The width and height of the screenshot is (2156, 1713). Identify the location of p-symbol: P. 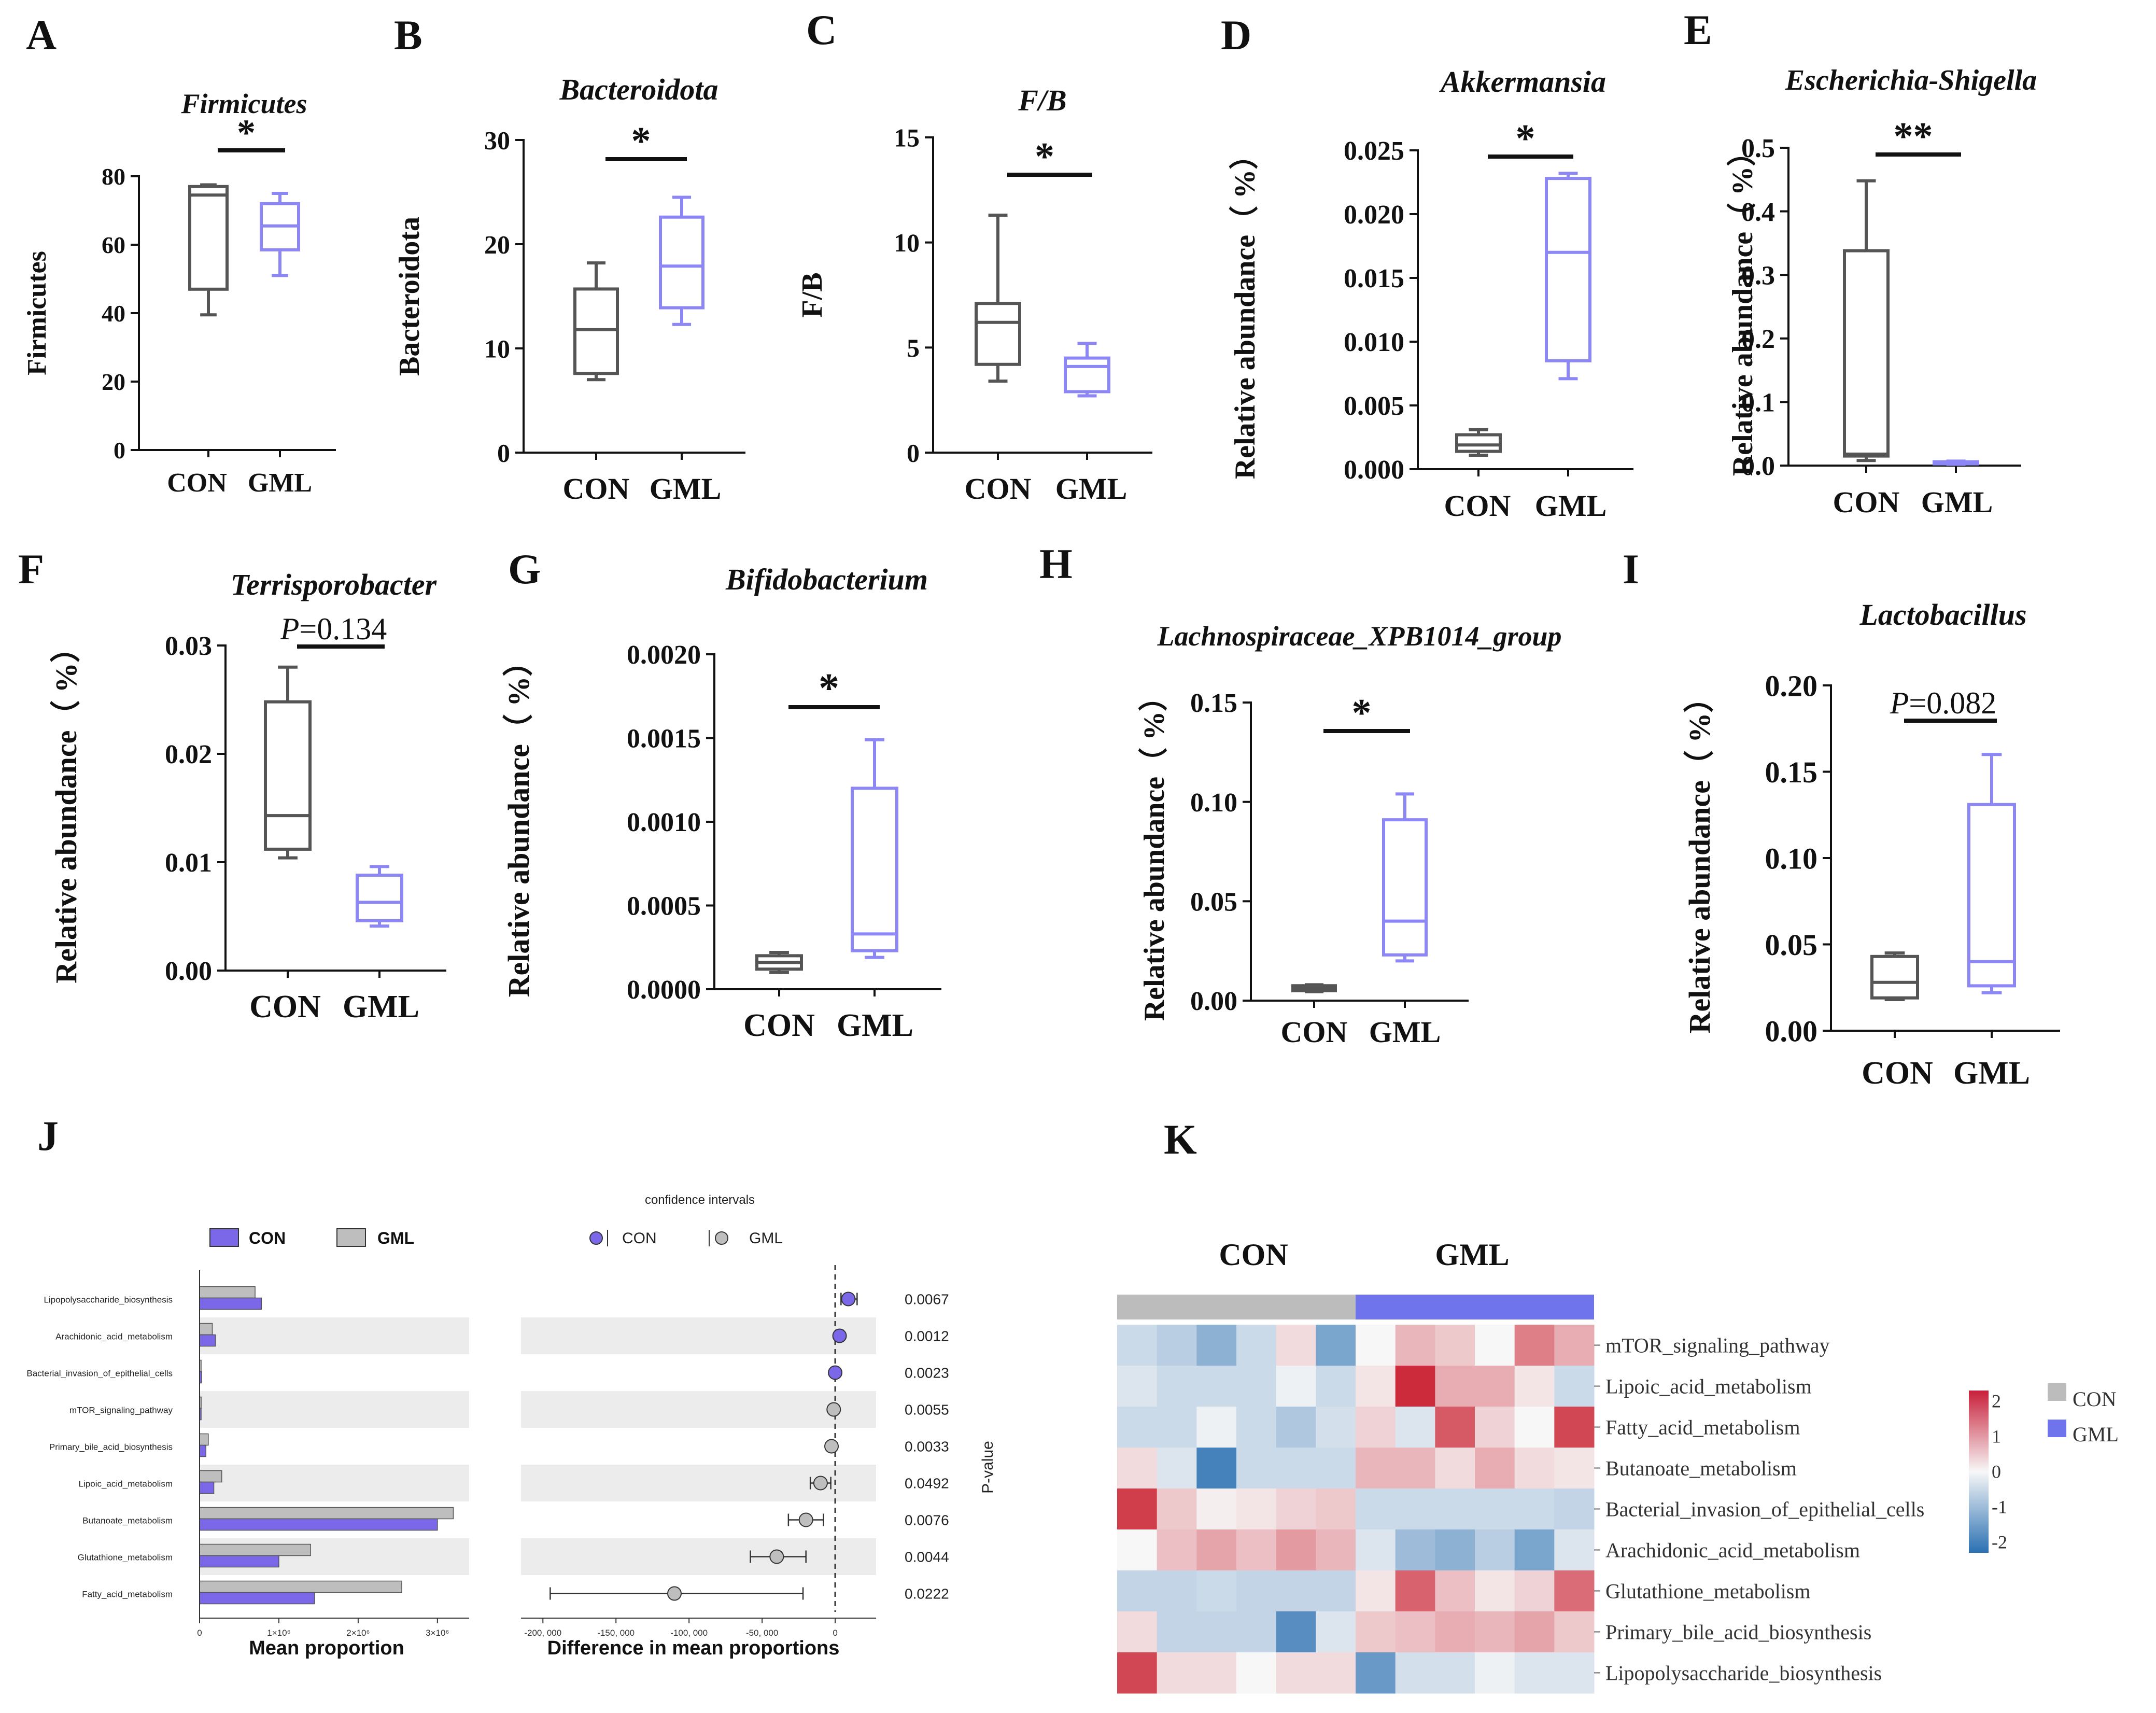
(1900, 703).